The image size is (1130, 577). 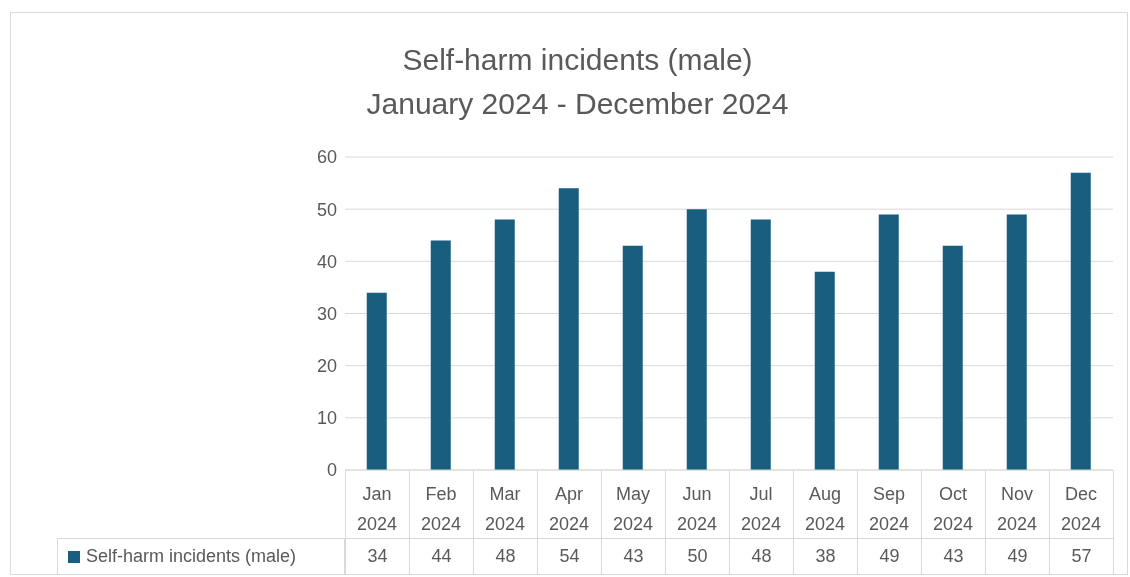 I want to click on chart-subtitle: January 2024 - December 2024, so click(x=577, y=104).